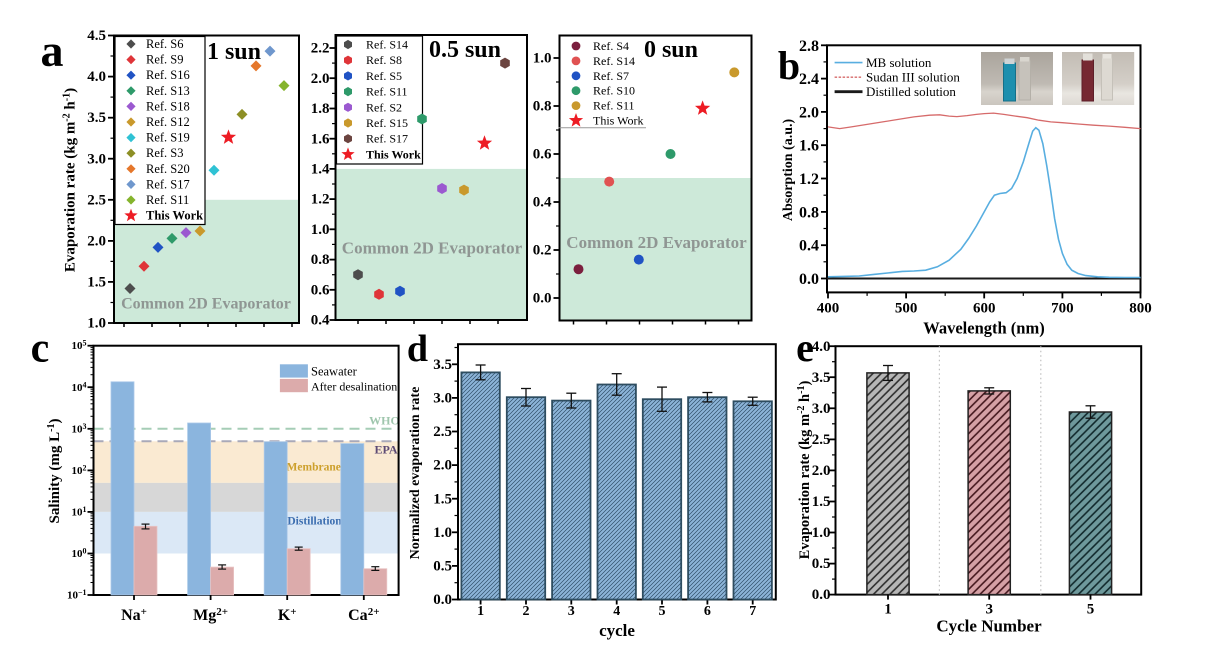 This screenshot has width=1208, height=666. What do you see at coordinates (614, 91) in the screenshot?
I see `svg-text: Ref. S10` at bounding box center [614, 91].